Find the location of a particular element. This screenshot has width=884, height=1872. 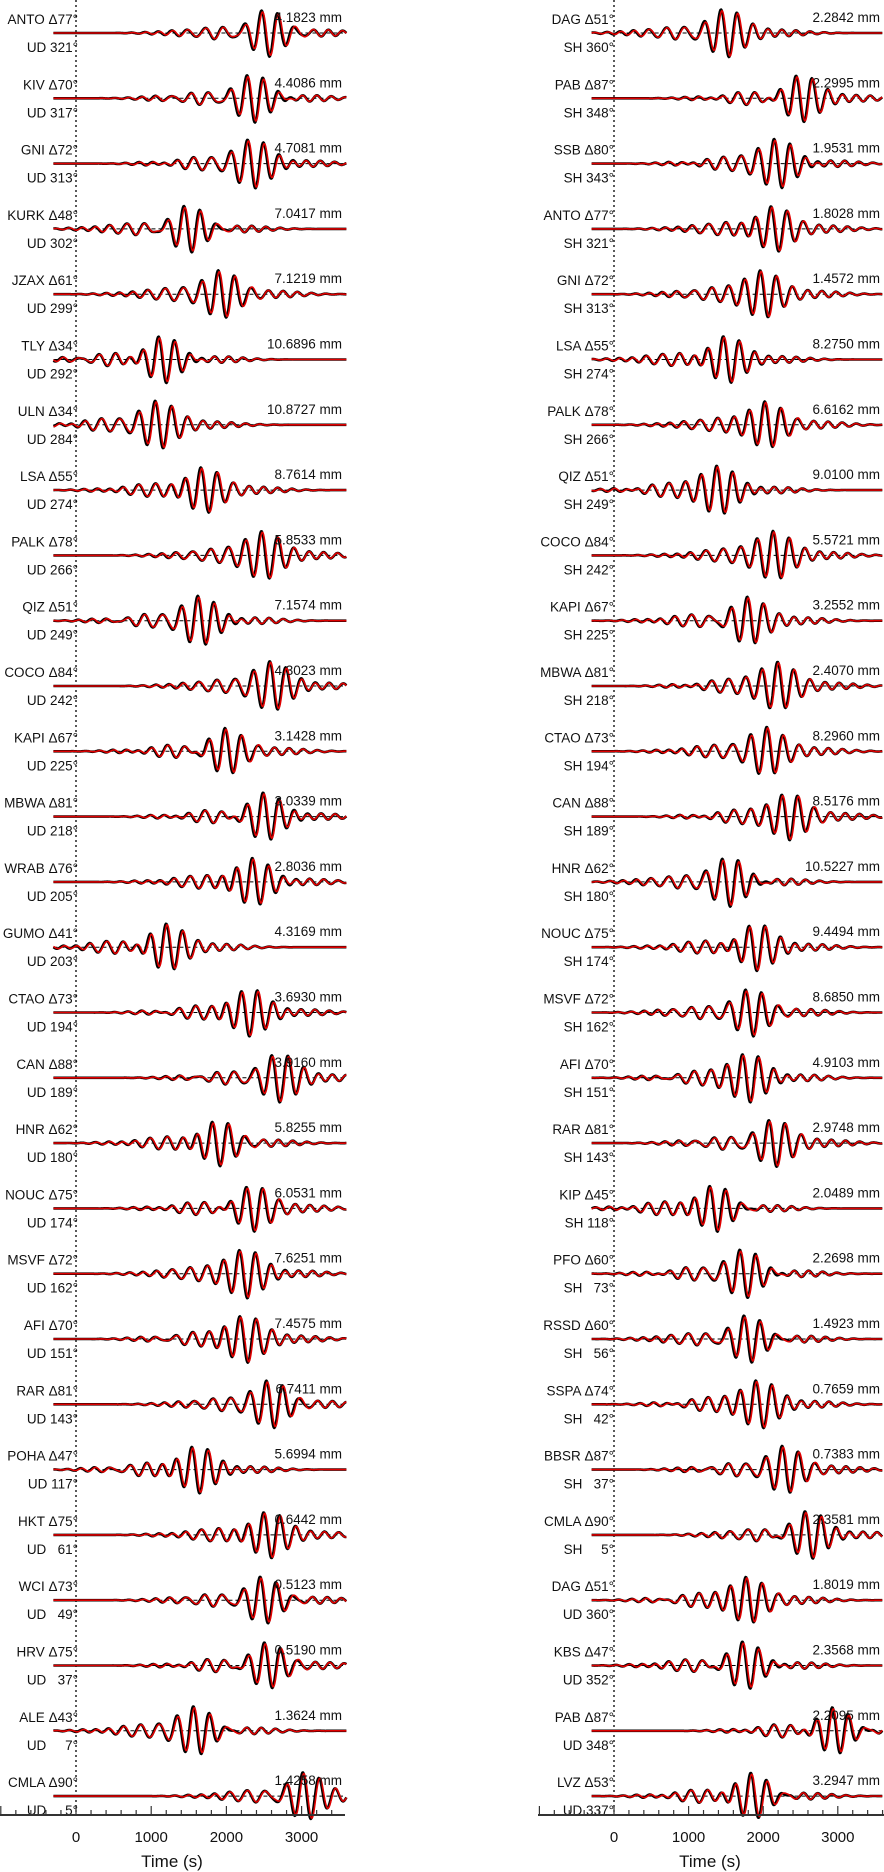

trace-sspa-sh: SSPA Δ74° SH 42° 0.7659 mm is located at coordinates (715, 1404).